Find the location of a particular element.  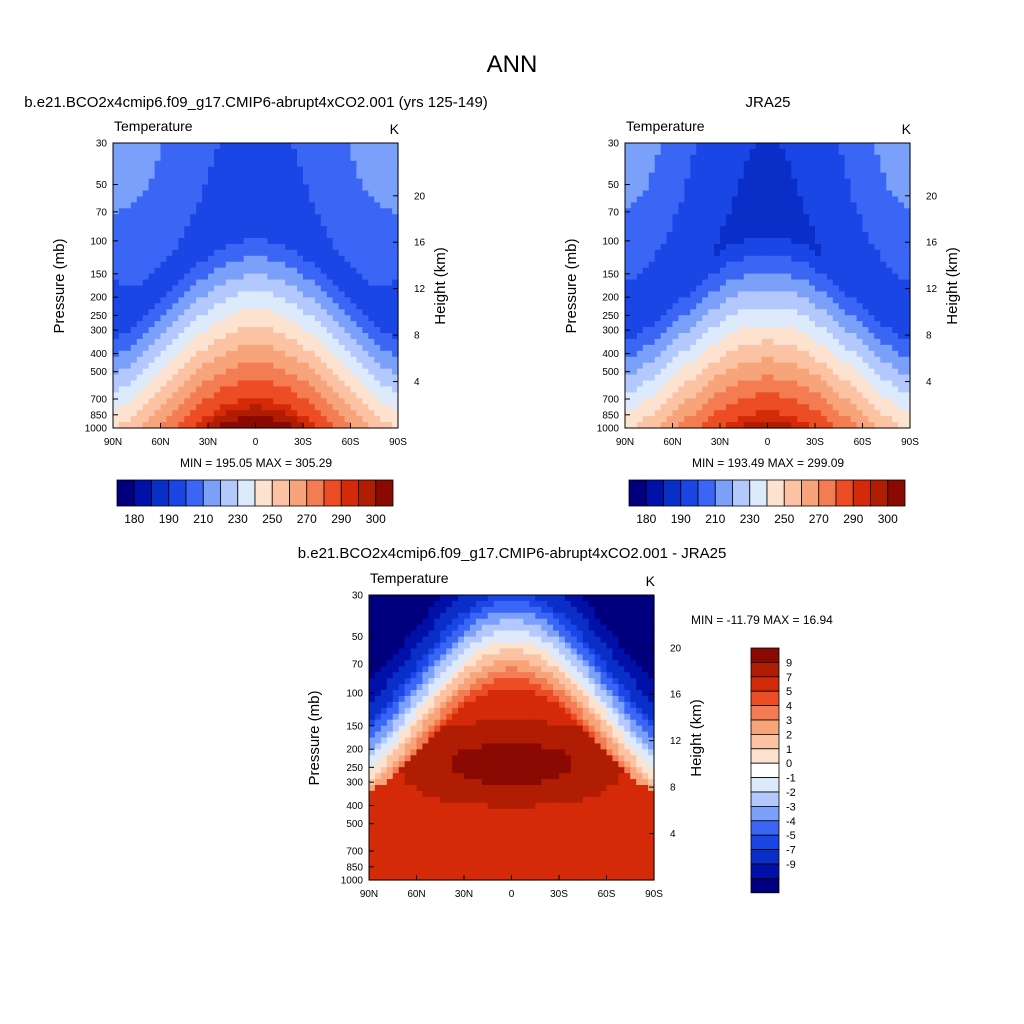

y2-tick-label: 16 is located at coordinates (932, 243).